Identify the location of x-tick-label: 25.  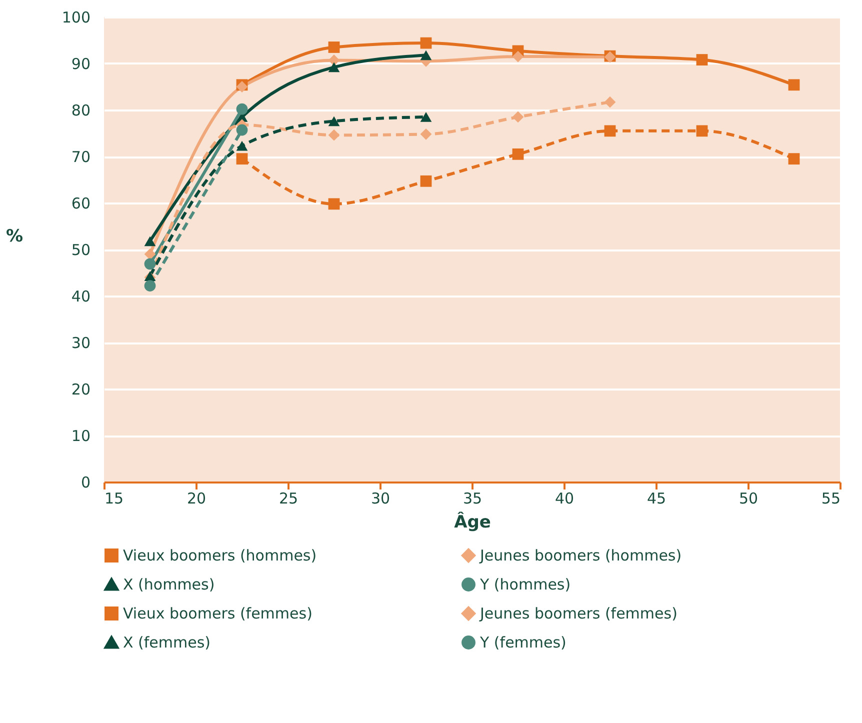
(288, 499).